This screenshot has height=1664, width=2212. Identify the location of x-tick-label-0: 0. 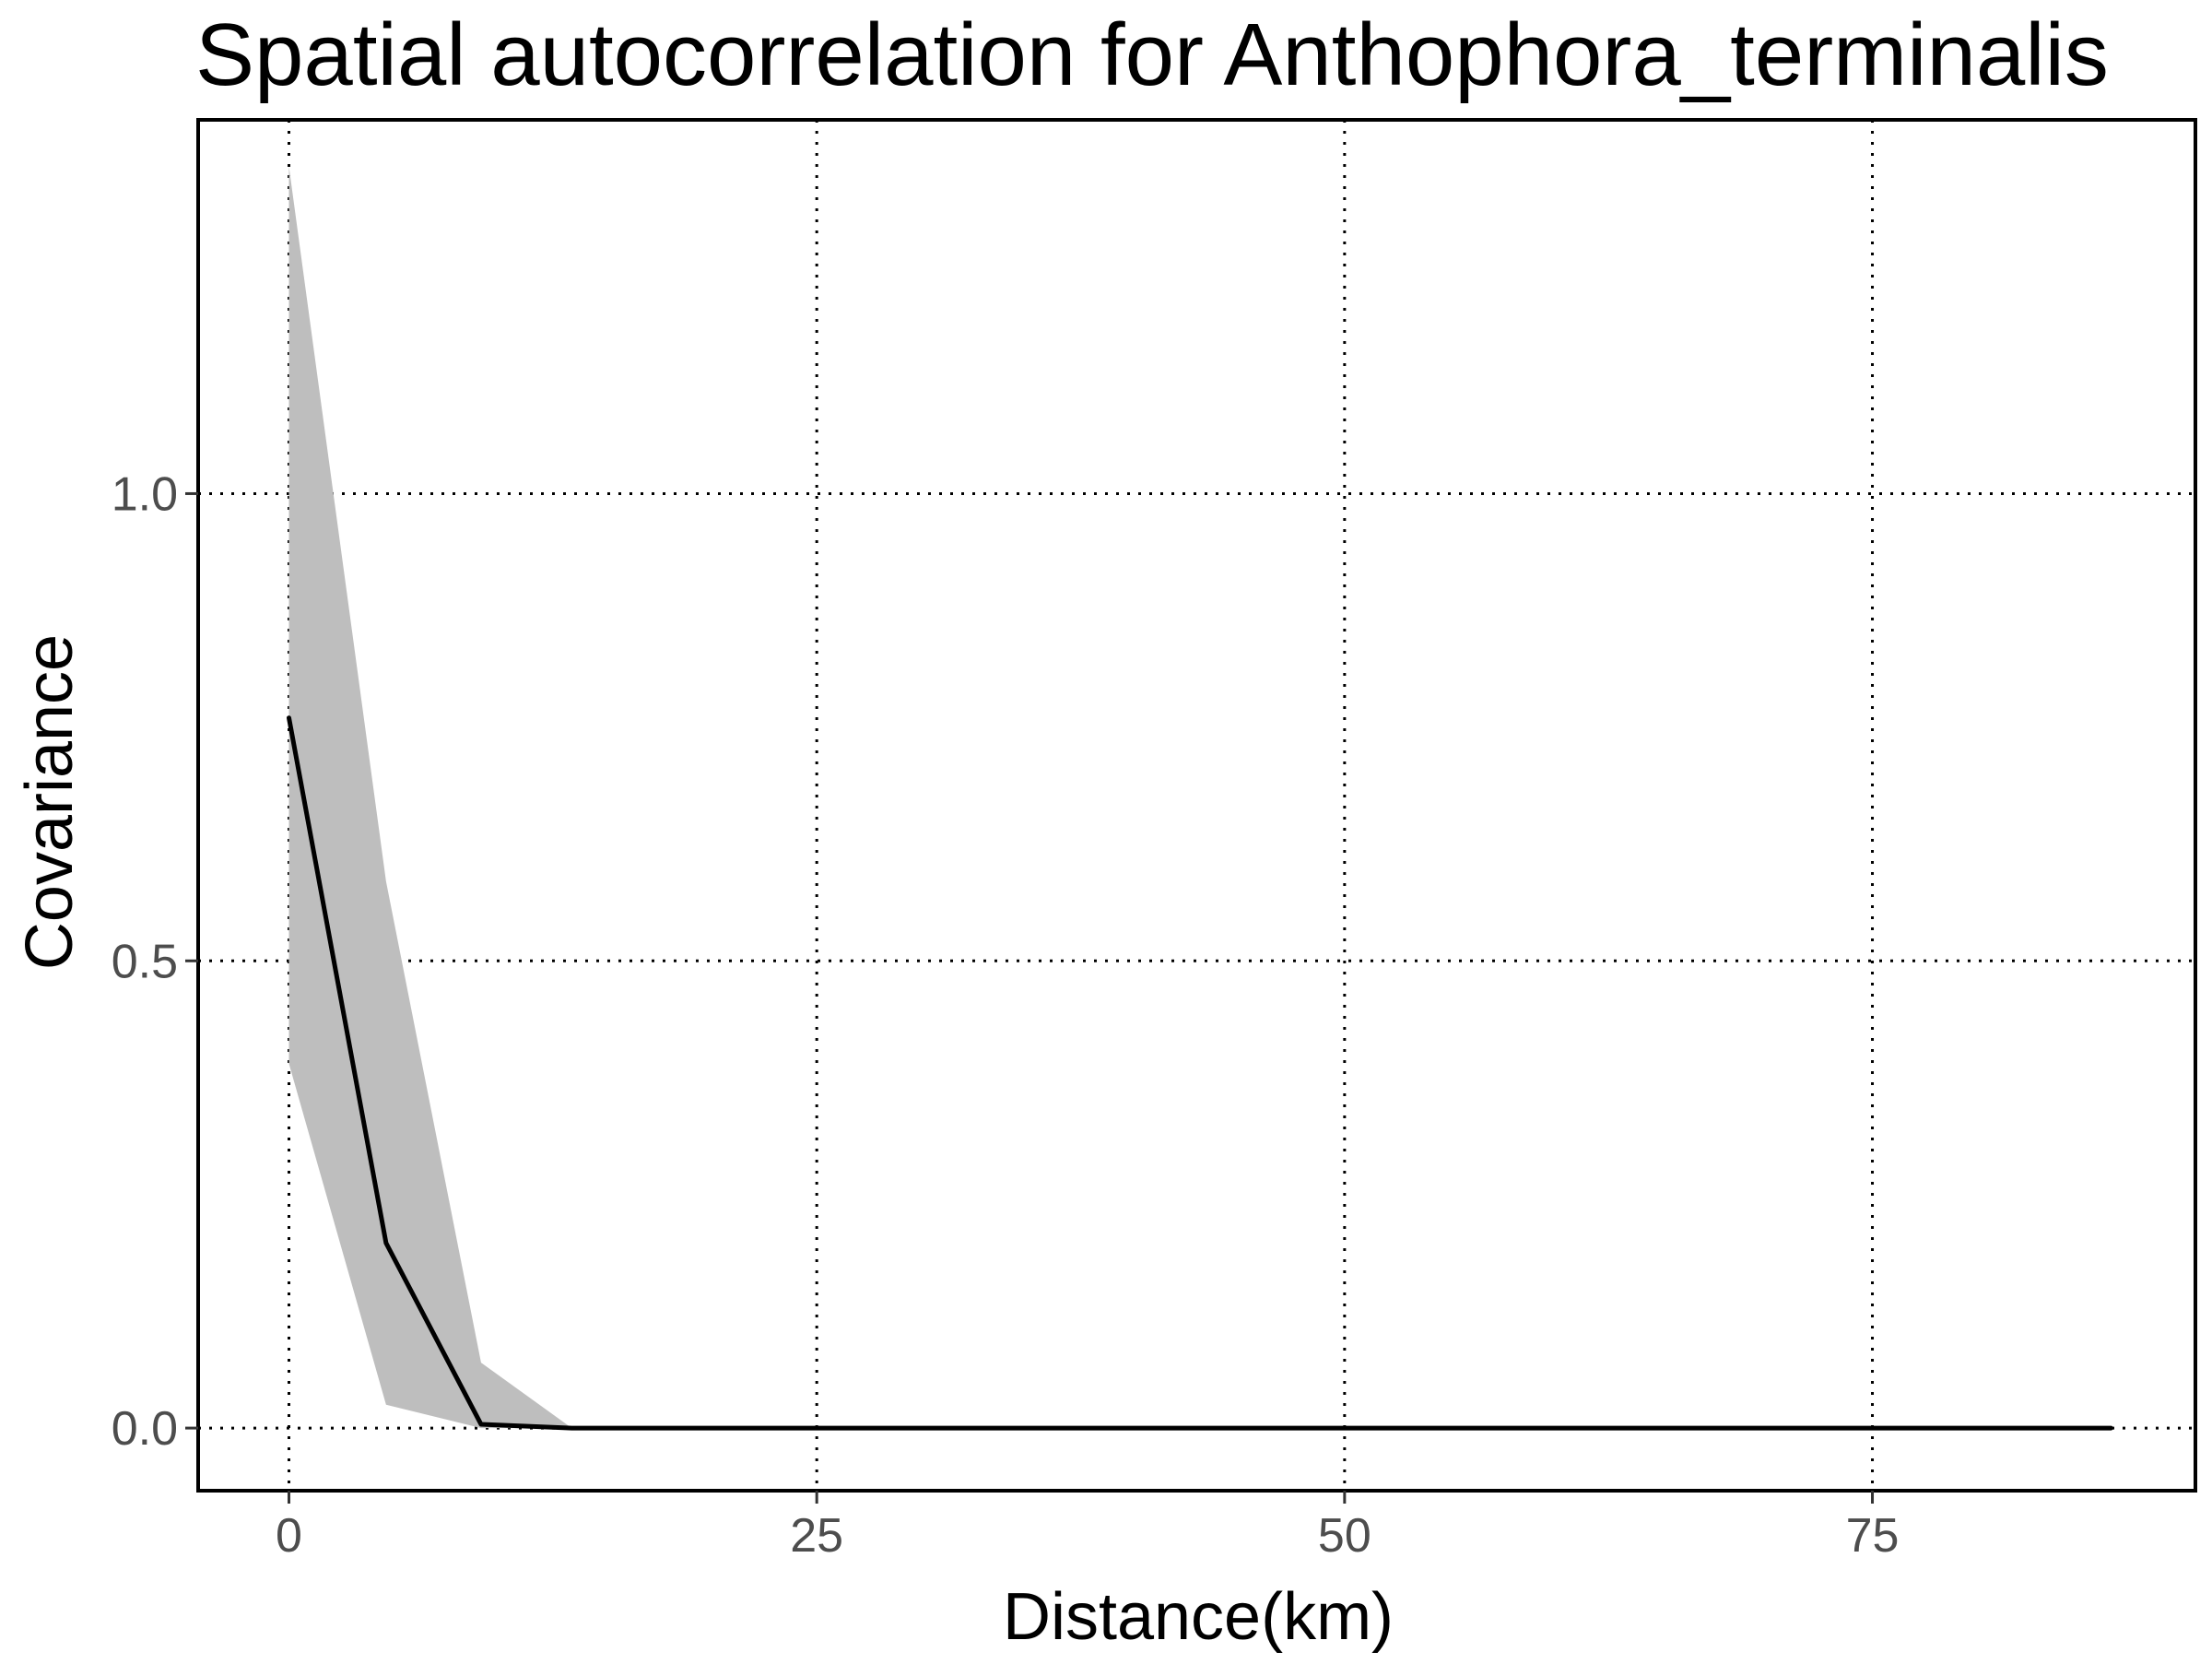
(289, 1536).